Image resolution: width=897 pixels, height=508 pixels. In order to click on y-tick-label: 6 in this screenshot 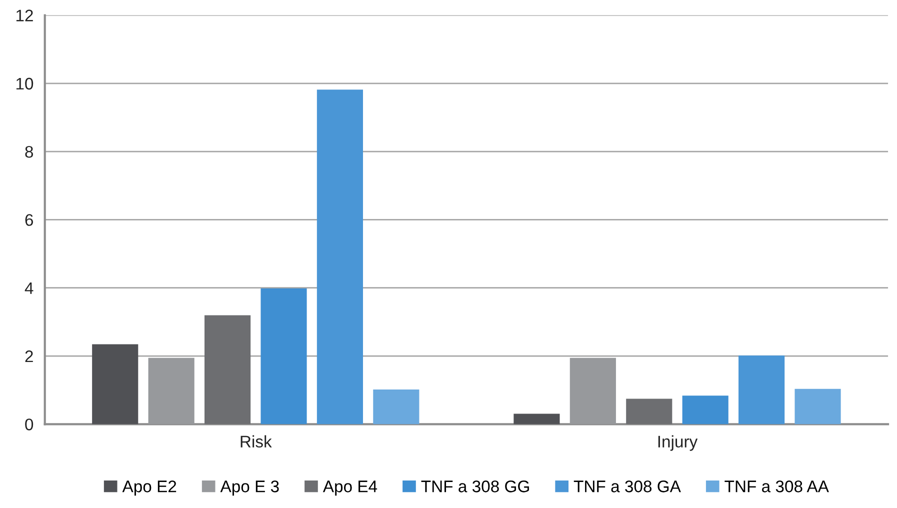, I will do `click(29, 220)`.